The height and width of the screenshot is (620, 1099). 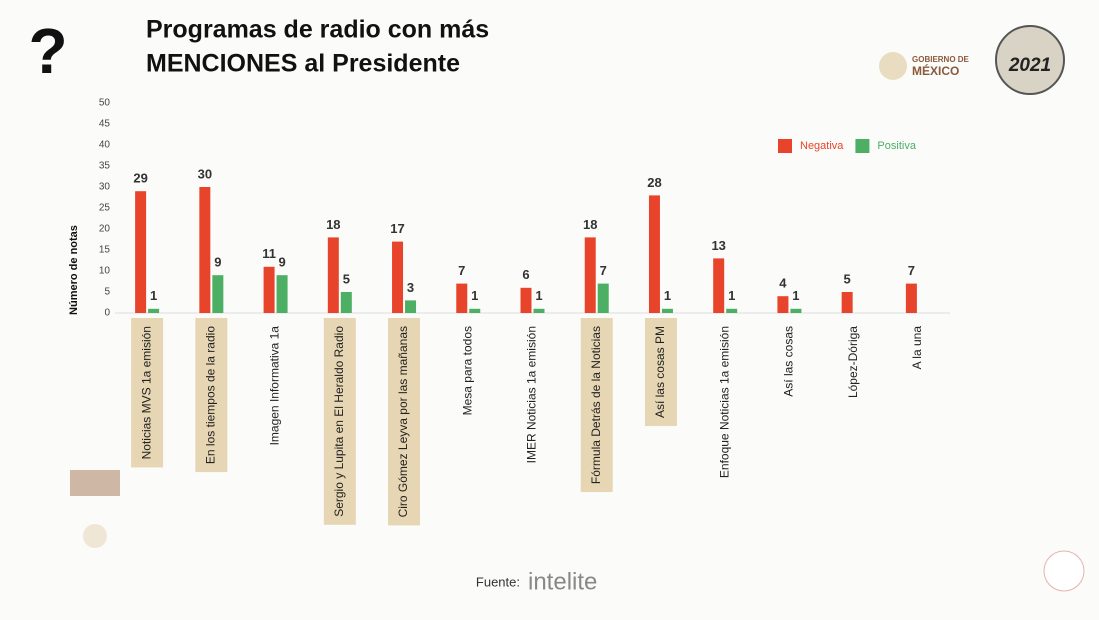 What do you see at coordinates (269, 253) in the screenshot?
I see `value-label: 11` at bounding box center [269, 253].